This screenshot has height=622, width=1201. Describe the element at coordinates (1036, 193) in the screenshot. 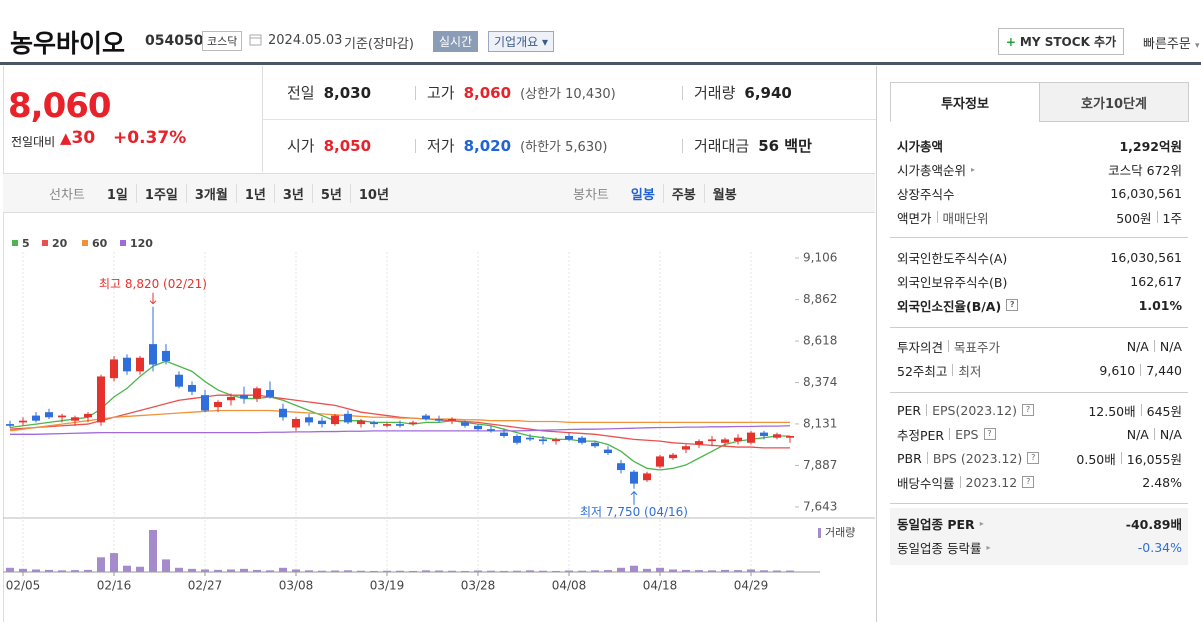

I see `info-row: 상장주식수 16,030,561` at that location.